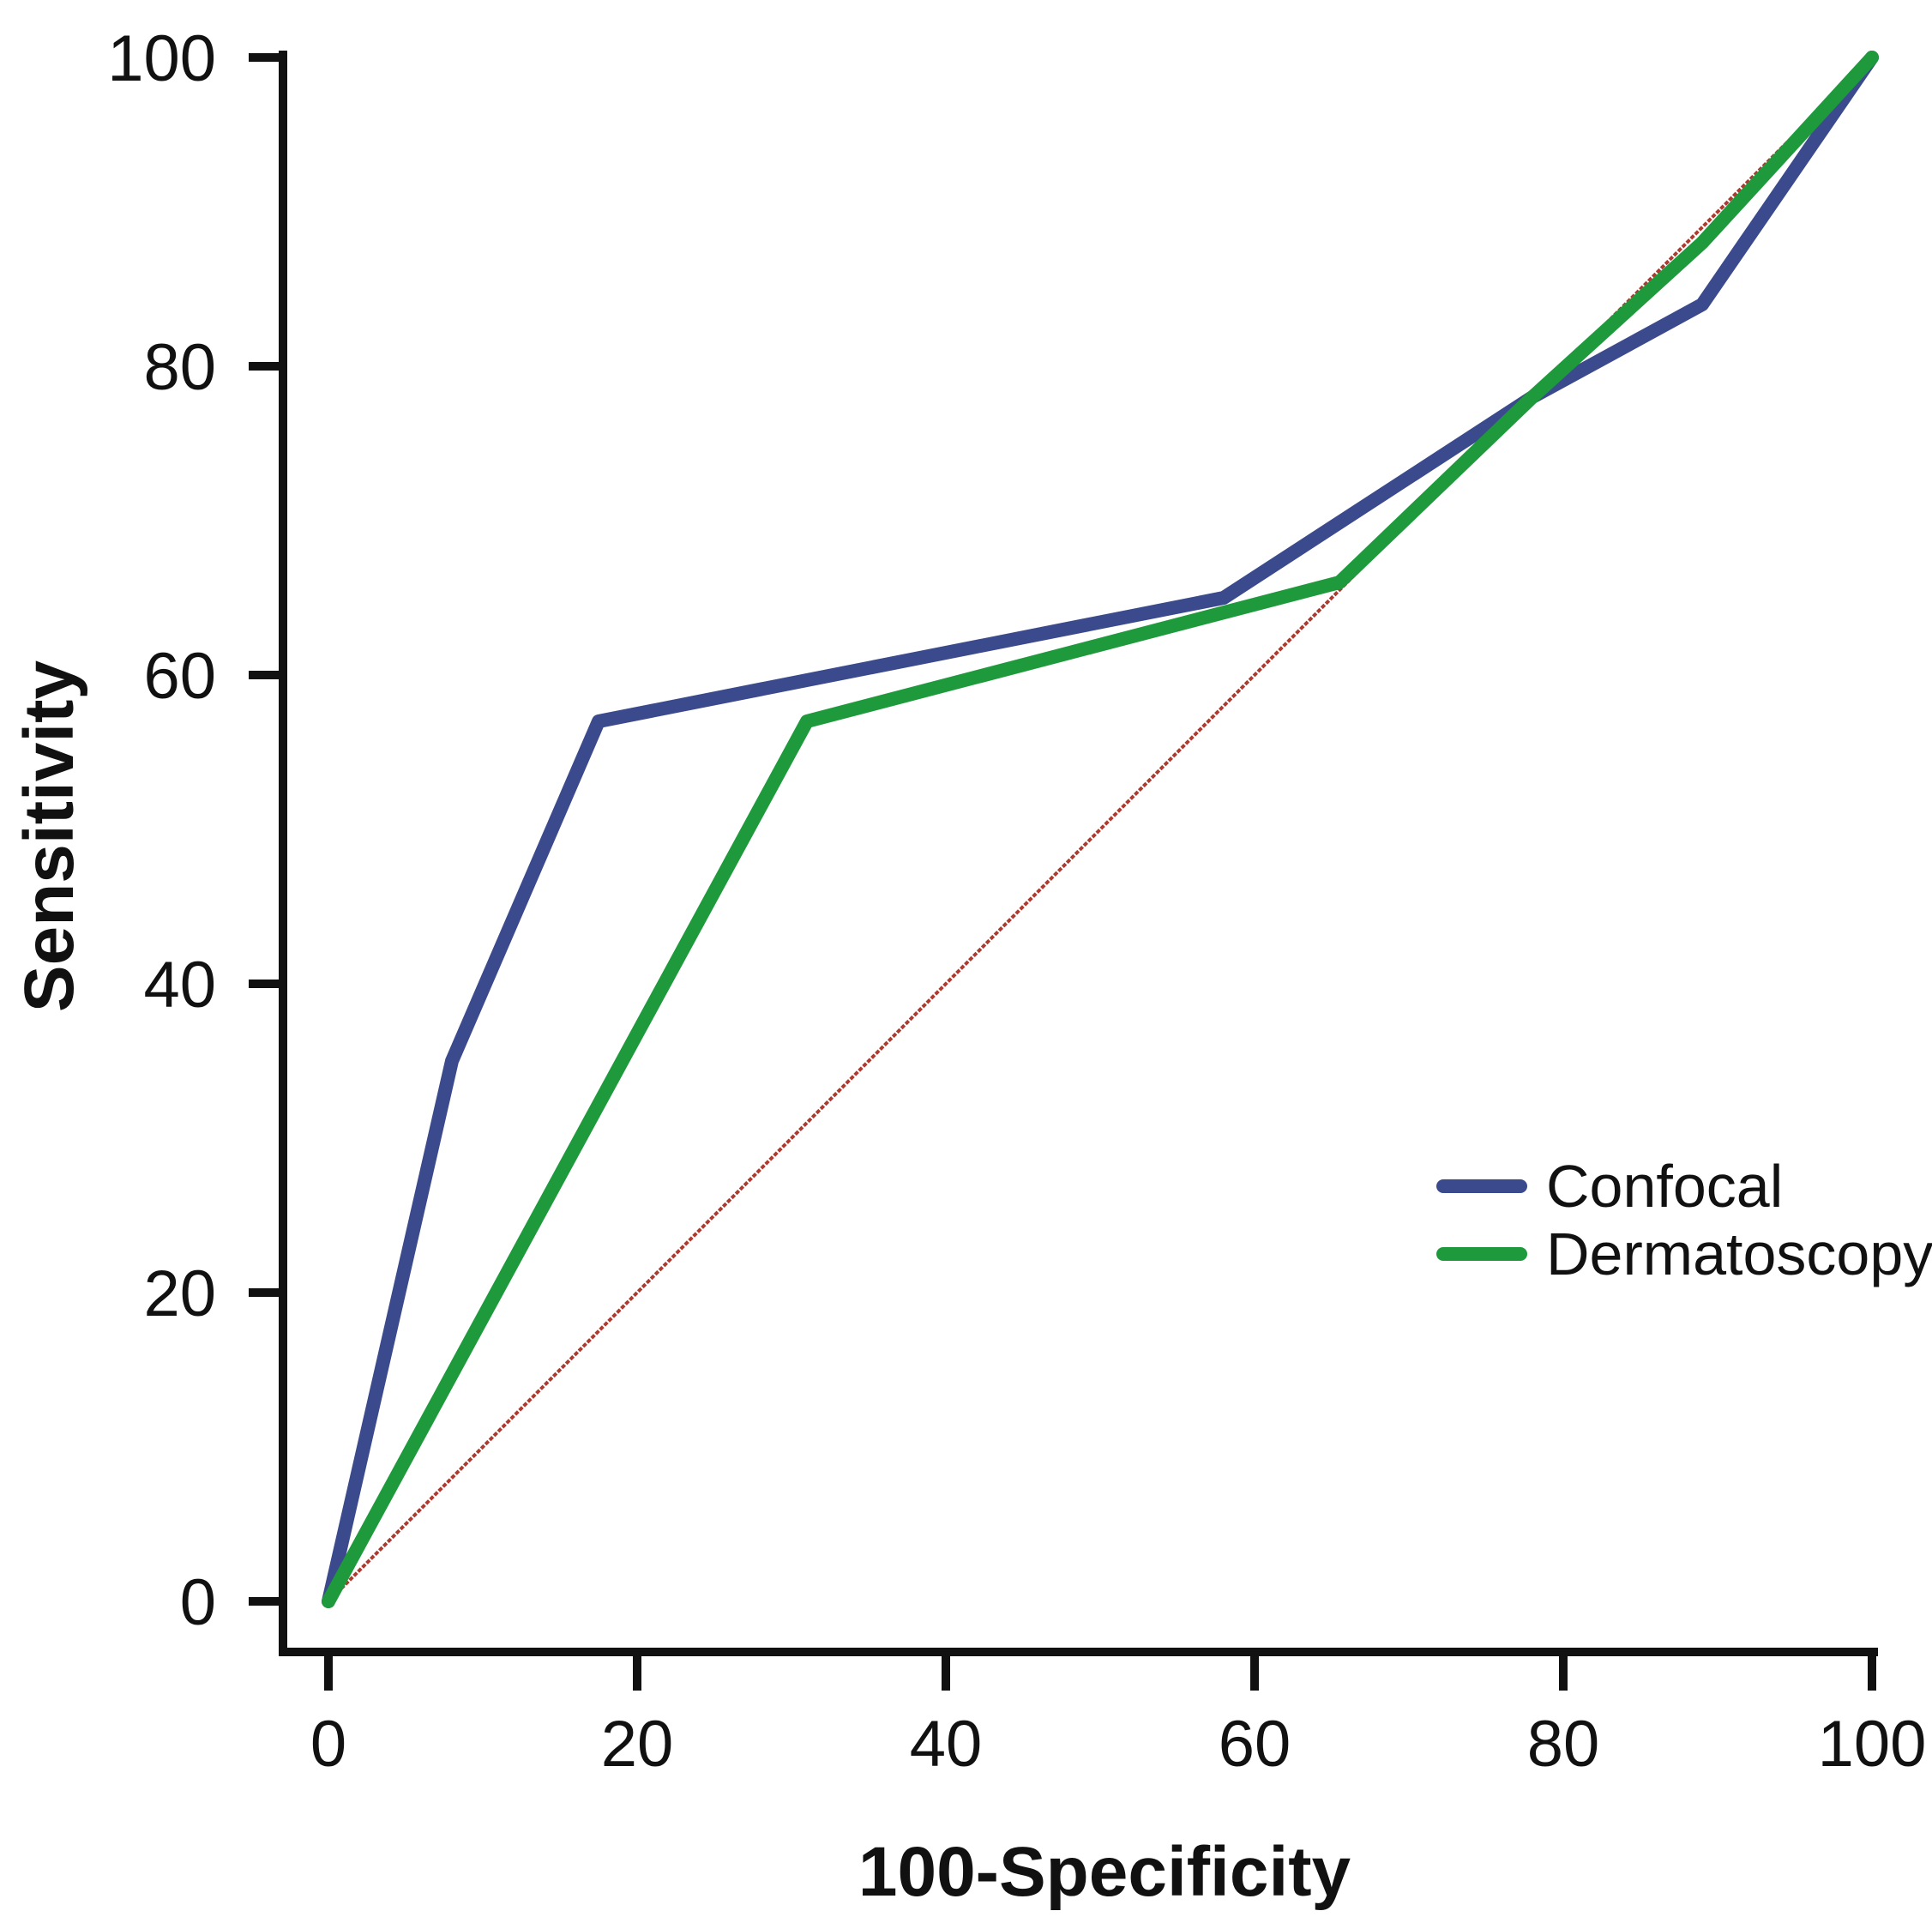  What do you see at coordinates (328, 1745) in the screenshot?
I see `x-tick-label-0: 0` at bounding box center [328, 1745].